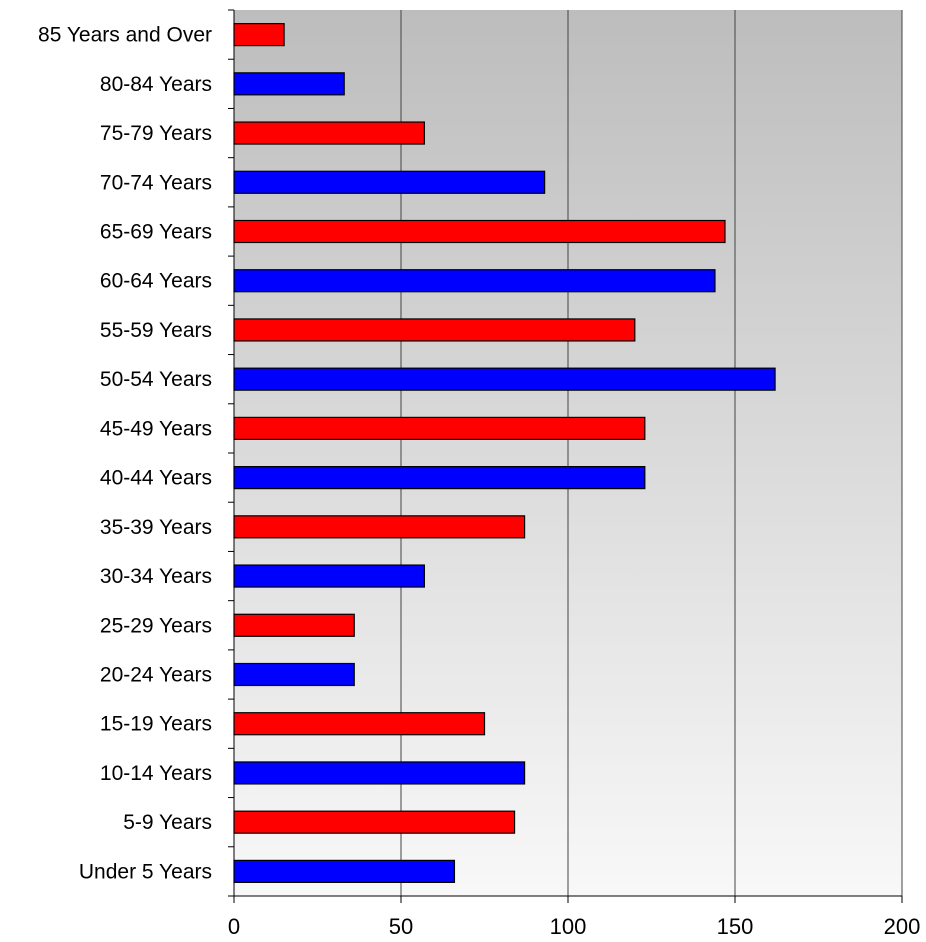 Image resolution: width=926 pixels, height=942 pixels. Describe the element at coordinates (359, 724) in the screenshot. I see `bar-15-19-years` at that location.